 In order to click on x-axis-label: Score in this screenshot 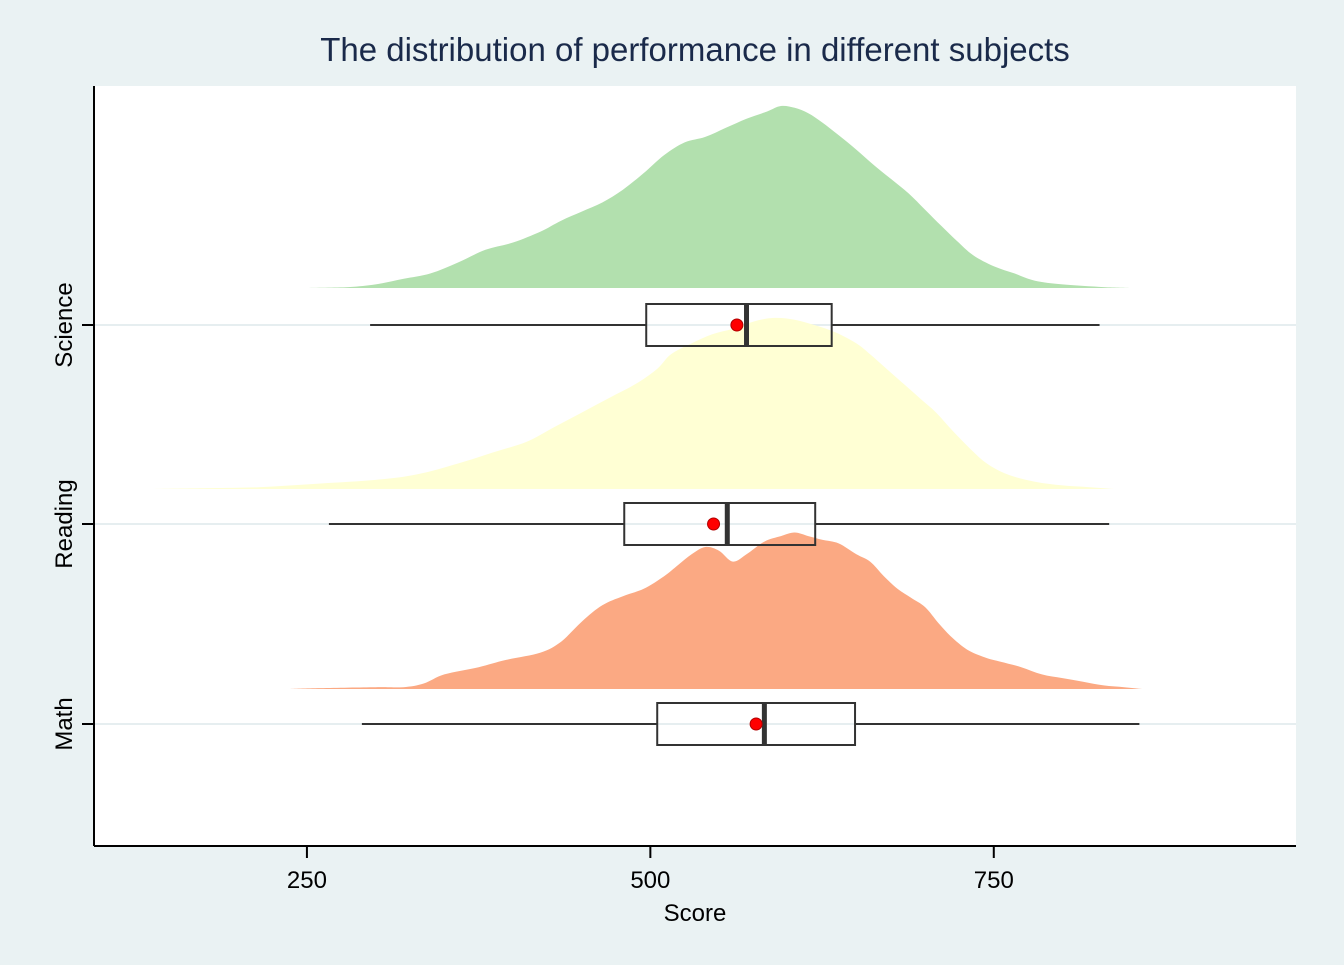, I will do `click(695, 913)`.